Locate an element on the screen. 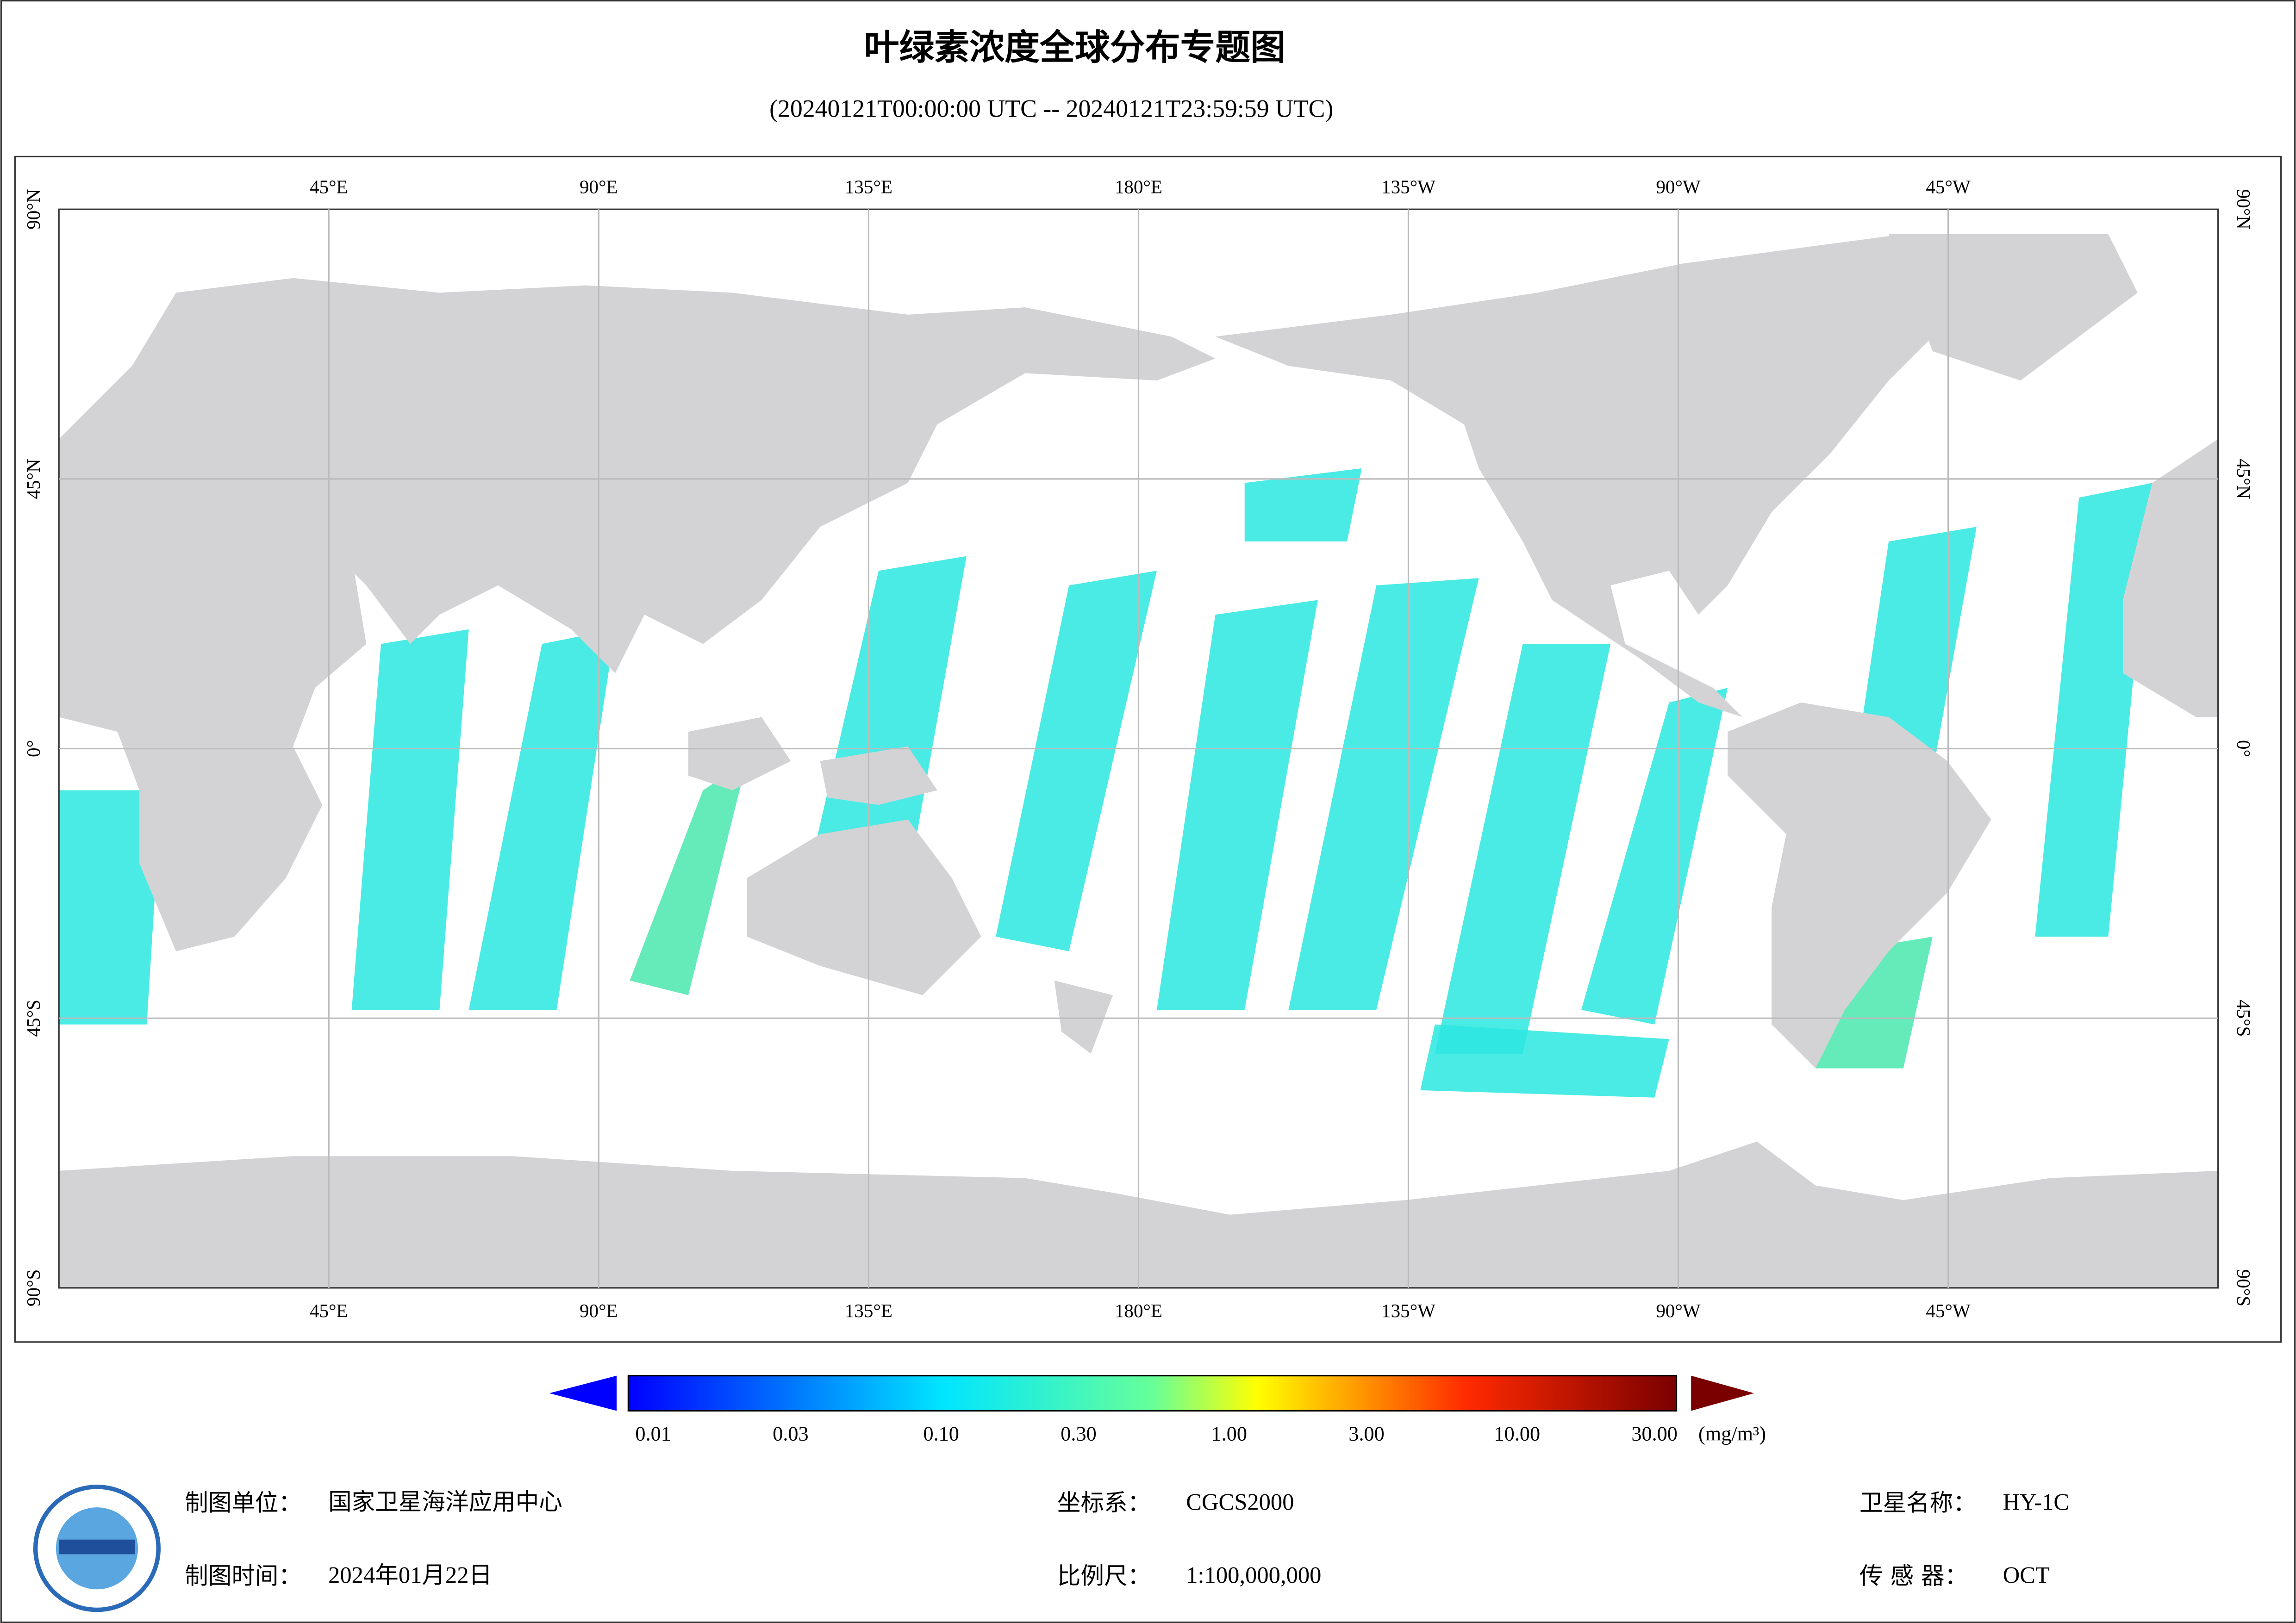  lon-label-bottom: 135°W is located at coordinates (1408, 1310).